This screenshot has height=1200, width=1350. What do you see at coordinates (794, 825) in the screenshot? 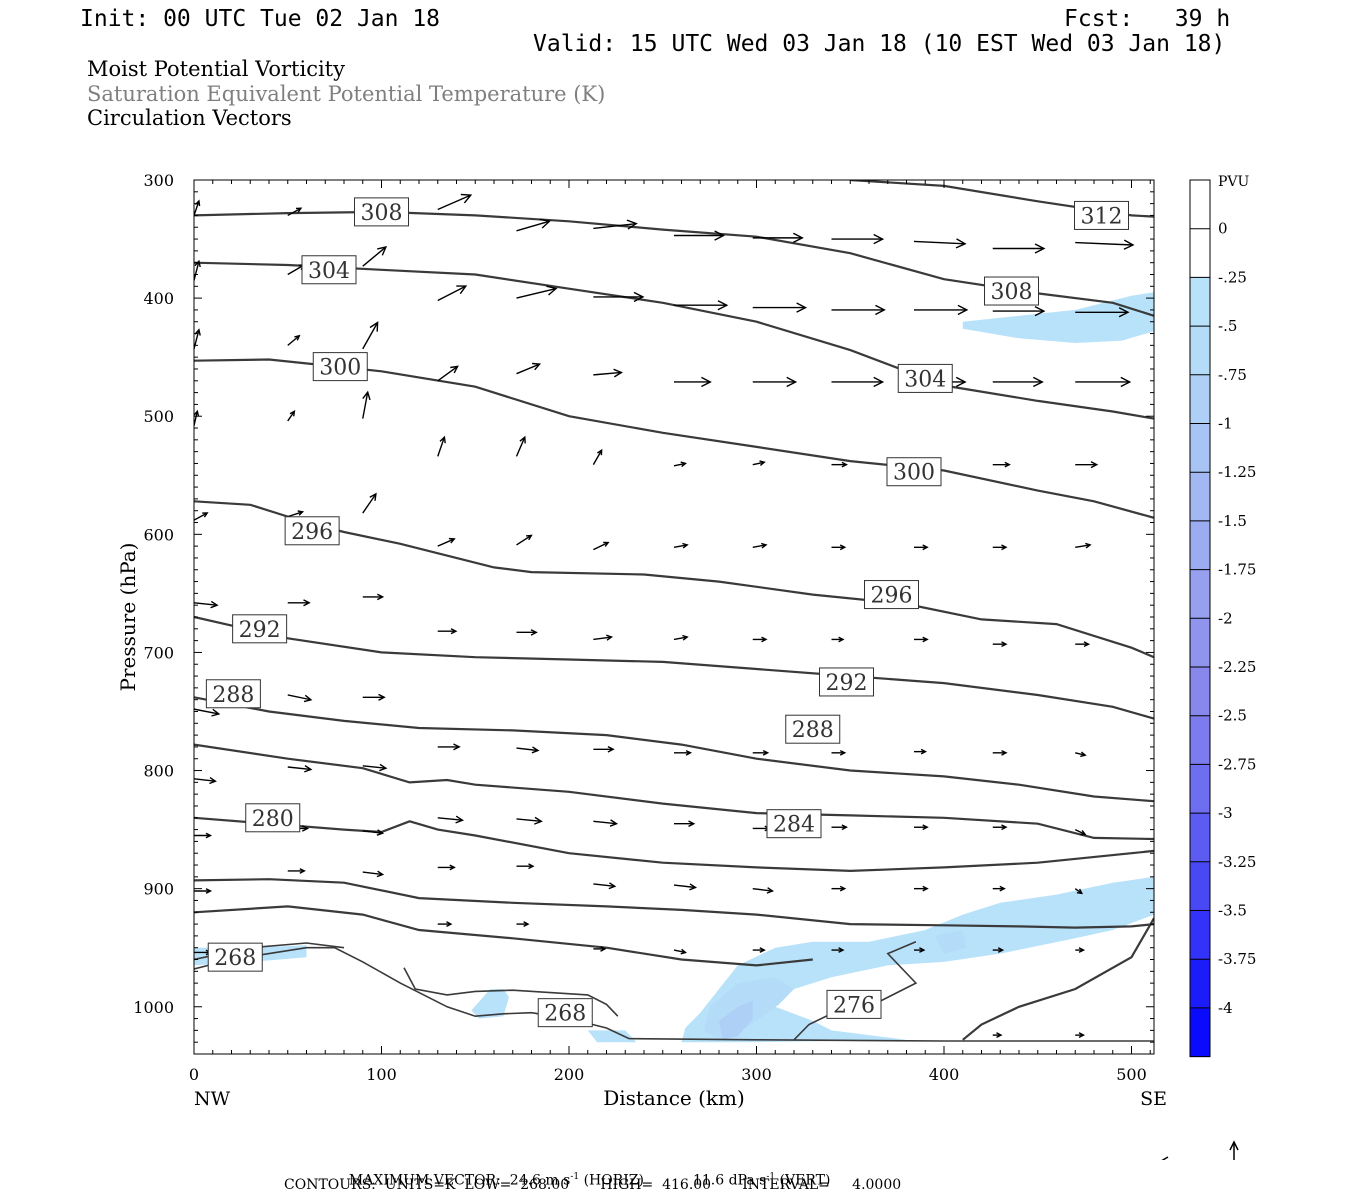
I see `svg-text: 284` at bounding box center [794, 825].